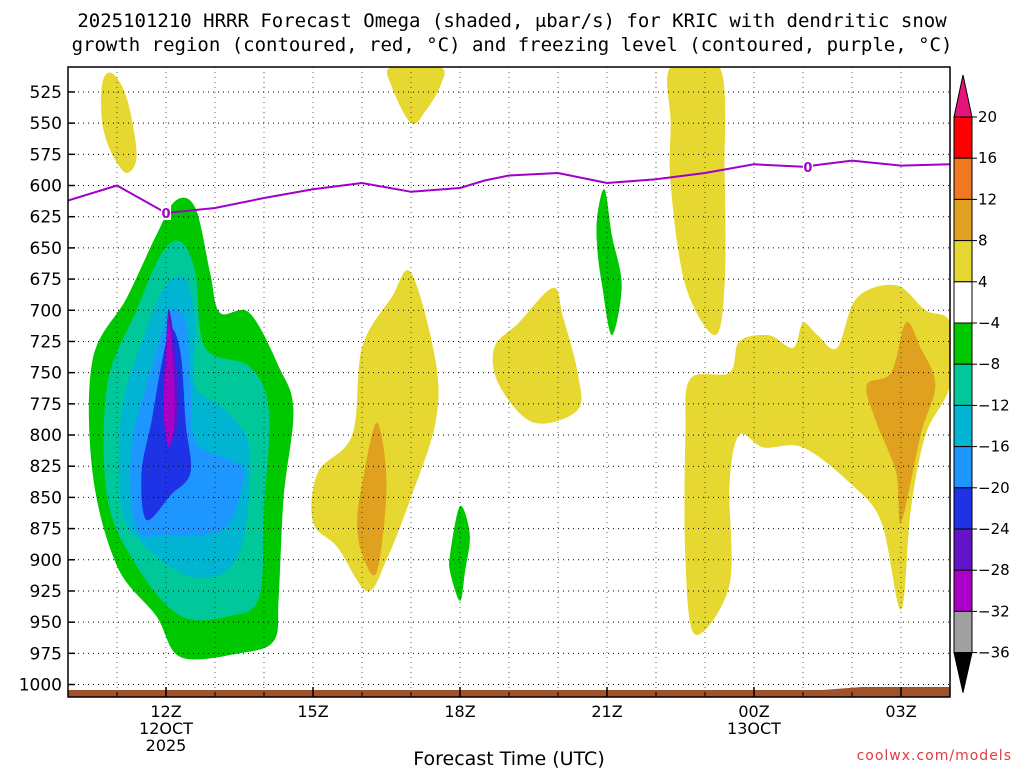  I want to click on y-tick-label-775: 775, so click(46, 405).